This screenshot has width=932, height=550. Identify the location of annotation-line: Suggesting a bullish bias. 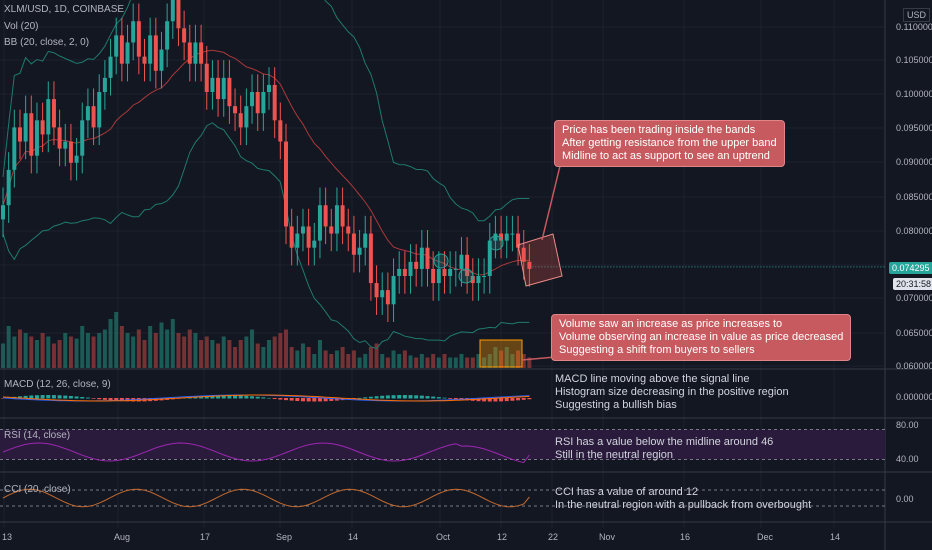
(616, 405).